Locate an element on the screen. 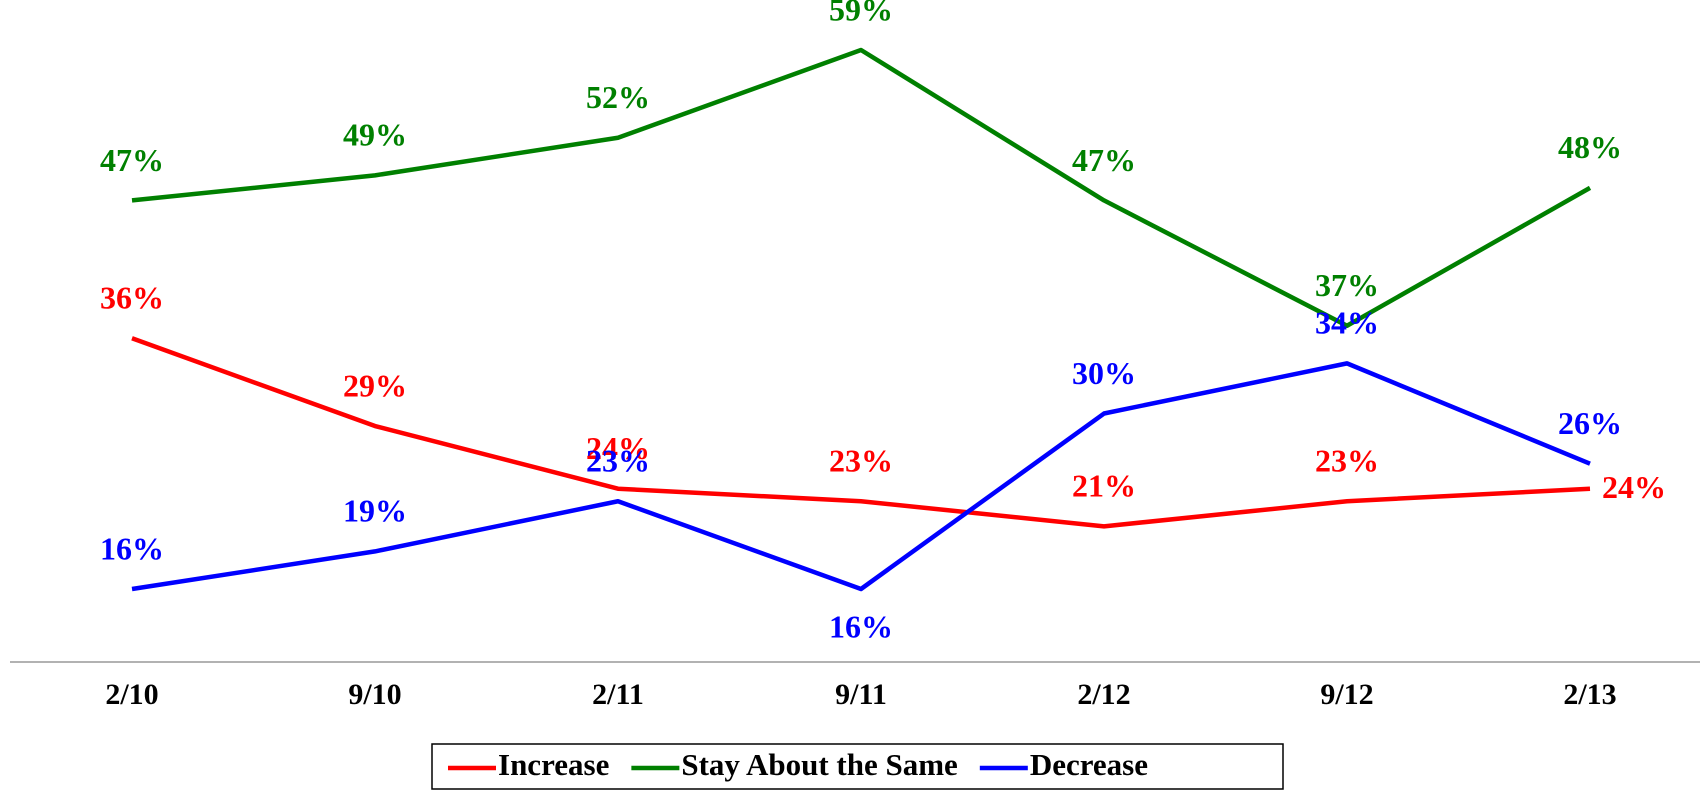  data-label: 34% is located at coordinates (1347, 323).